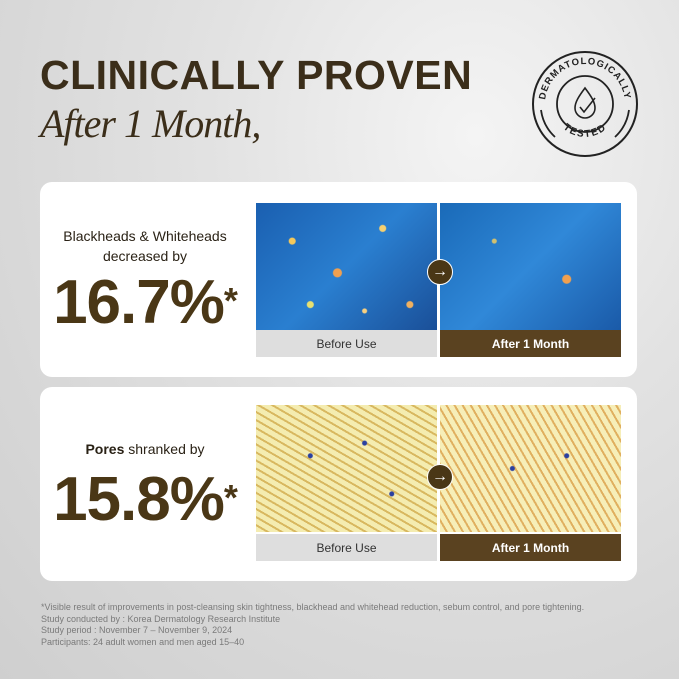 Image resolution: width=679 pixels, height=679 pixels. I want to click on card-metric-line2: decreased by, so click(145, 256).